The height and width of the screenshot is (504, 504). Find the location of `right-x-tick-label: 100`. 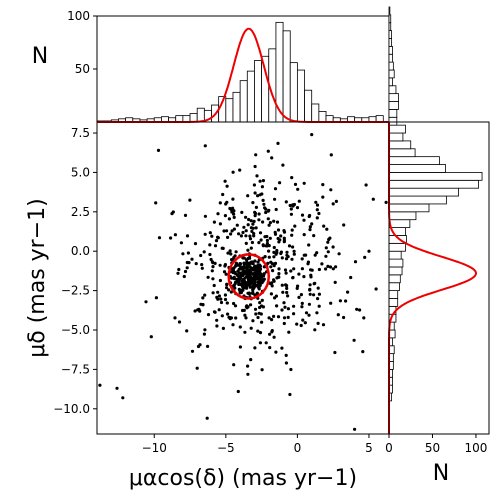

right-x-tick-label: 100 is located at coordinates (476, 448).